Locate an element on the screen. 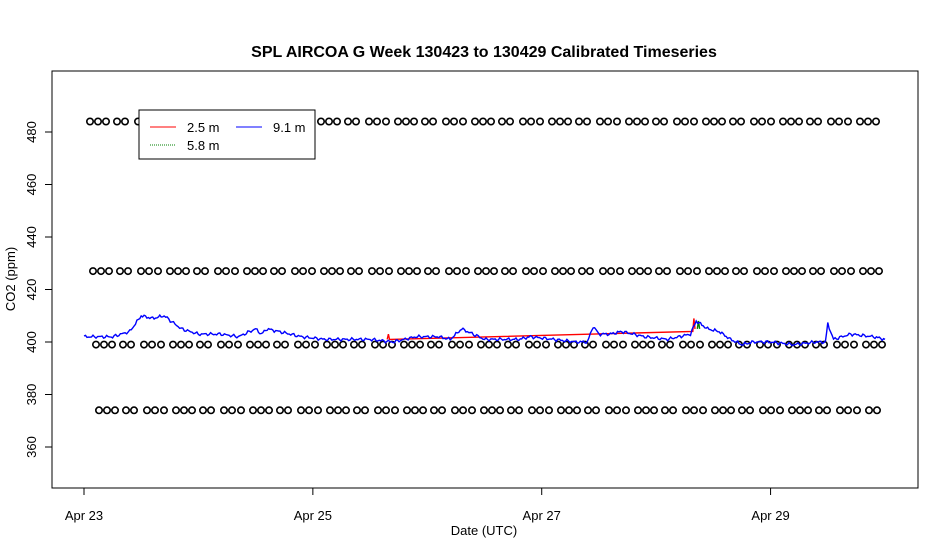 This screenshot has width=936, height=540. x-axis-label: Date (UTC) is located at coordinates (484, 530).